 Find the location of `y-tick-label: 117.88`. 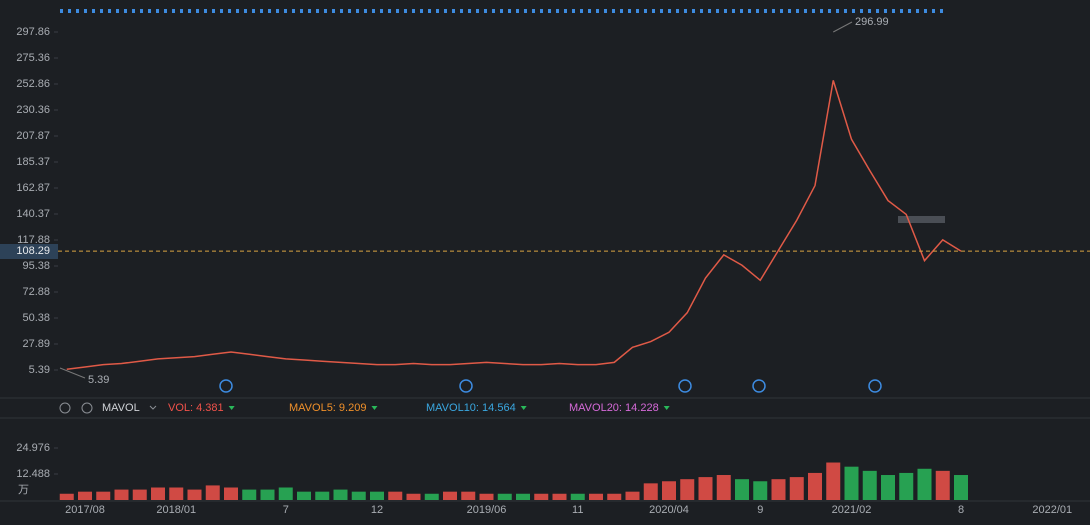

y-tick-label: 117.88 is located at coordinates (33, 240).